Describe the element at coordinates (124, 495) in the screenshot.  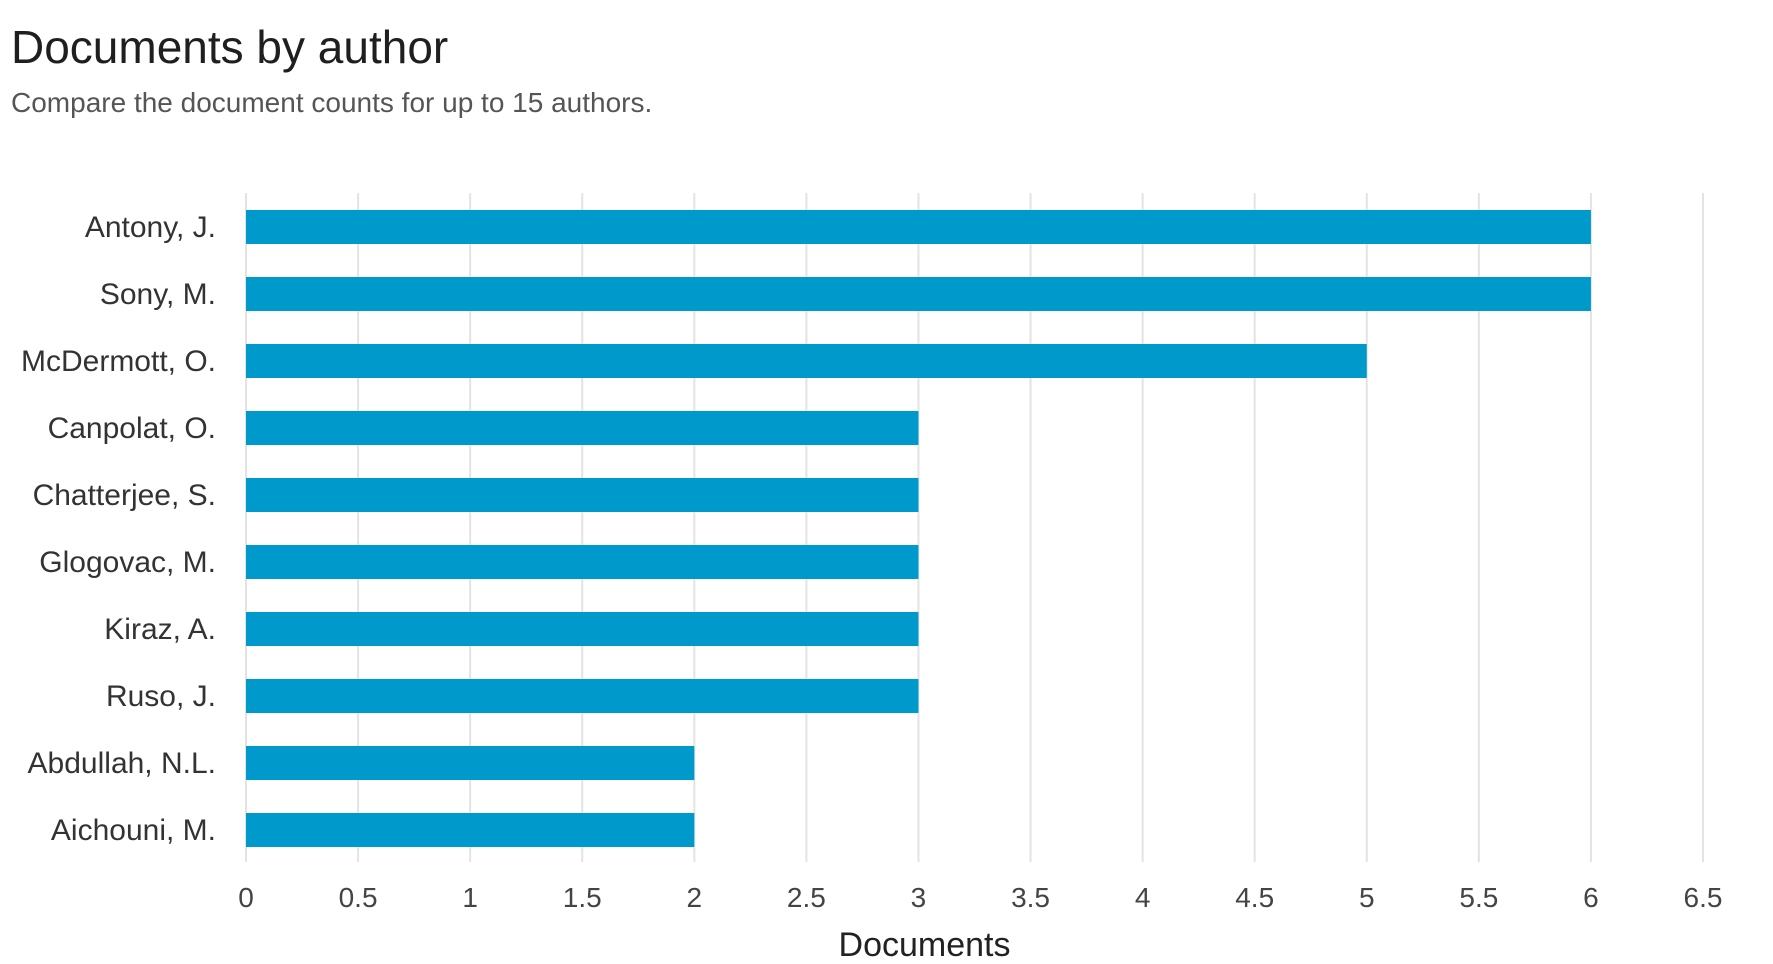
I see `category-label: Chatterjee, S.` at that location.